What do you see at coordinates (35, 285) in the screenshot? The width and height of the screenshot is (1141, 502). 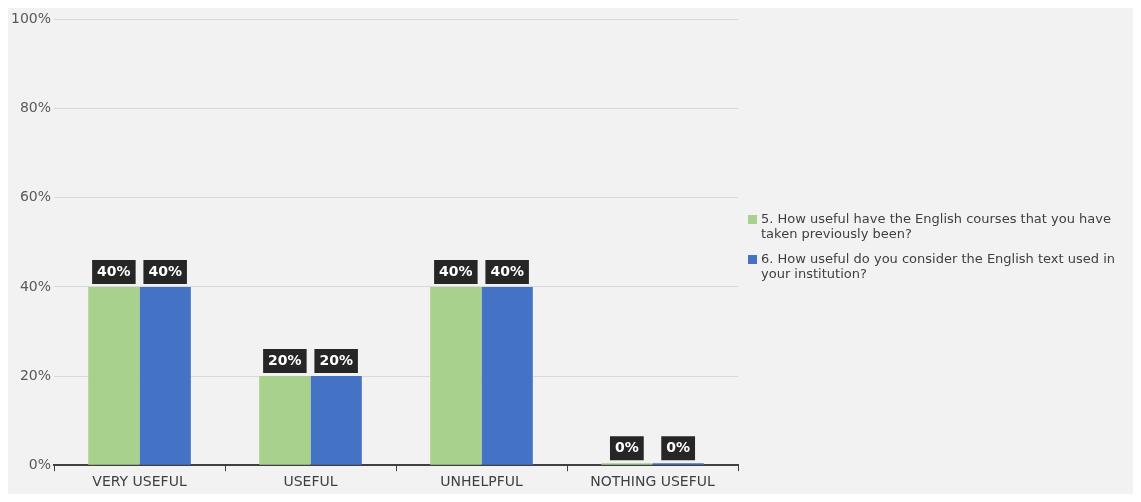 I see `y-tick-label: 40%` at bounding box center [35, 285].